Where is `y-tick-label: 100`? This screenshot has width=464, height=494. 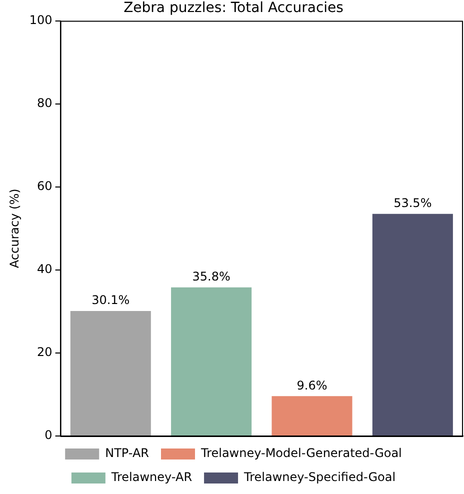
y-tick-label: 100 is located at coordinates (40, 19).